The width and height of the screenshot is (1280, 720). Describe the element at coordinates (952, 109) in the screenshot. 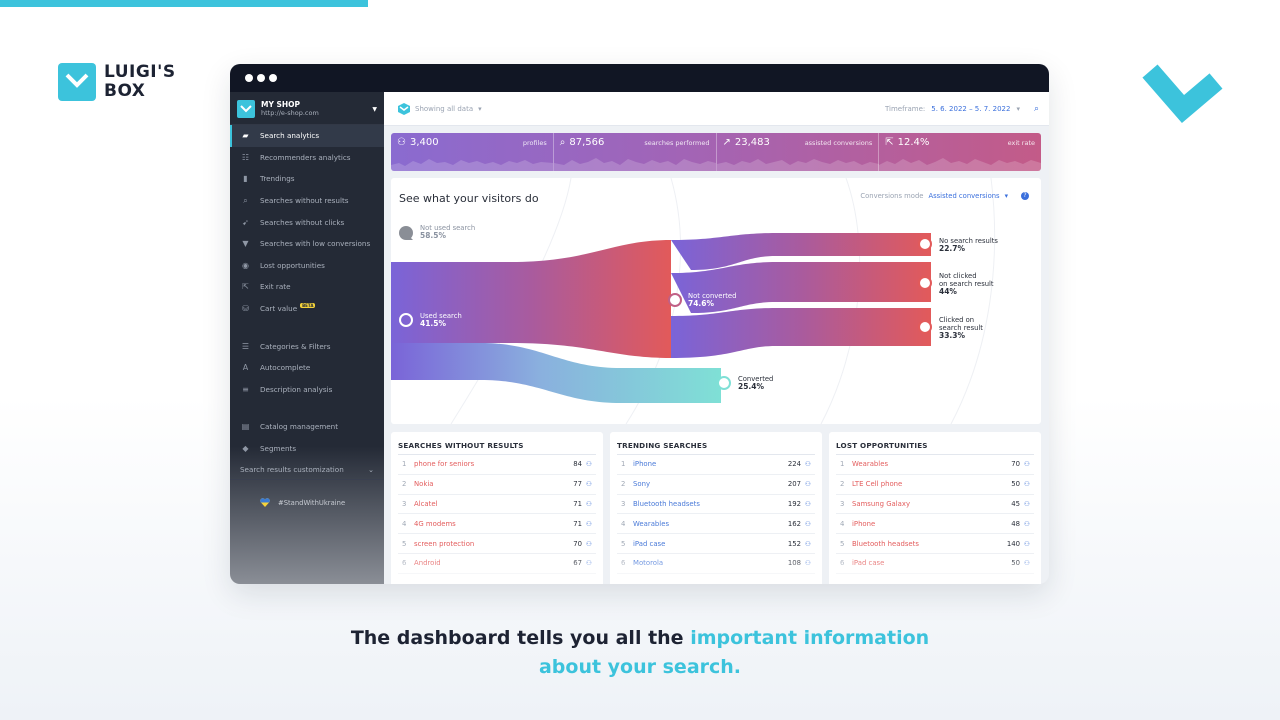

I see `timeframe-selector: Timeframe: 5. 6. 2022 – 5. 7. 2022 ▾` at that location.